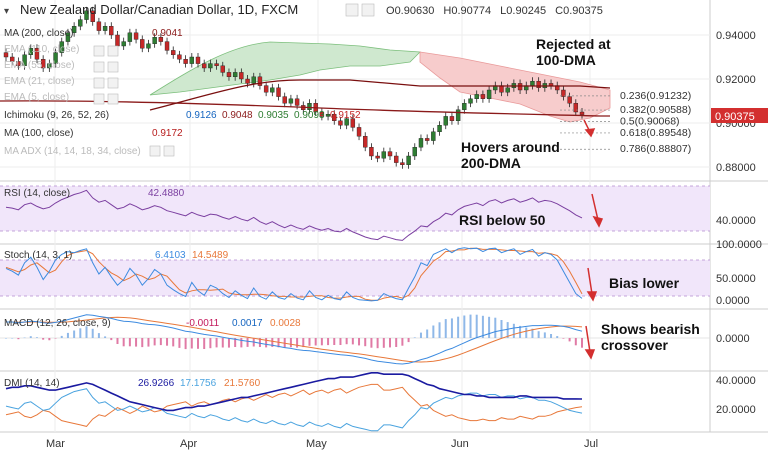 The height and width of the screenshot is (454, 768). I want to click on maadx-legend: MA ADX (14, 14, 18, 34, close), so click(72, 151).